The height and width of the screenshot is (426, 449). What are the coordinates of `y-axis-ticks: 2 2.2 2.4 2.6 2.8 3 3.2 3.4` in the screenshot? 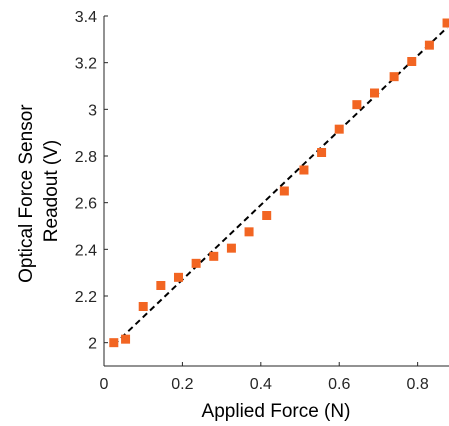 It's located at (91, 181).